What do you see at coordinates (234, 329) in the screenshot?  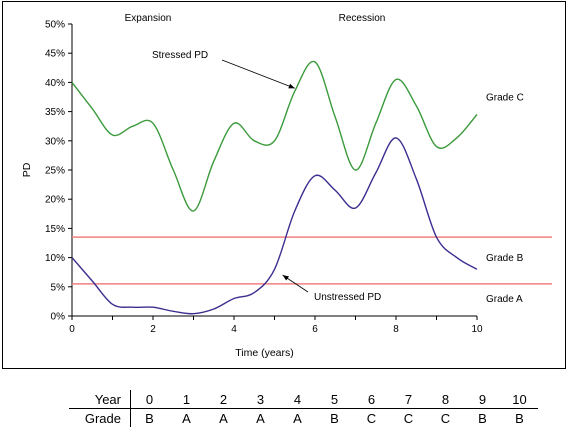 I see `x-tick-label: 4` at bounding box center [234, 329].